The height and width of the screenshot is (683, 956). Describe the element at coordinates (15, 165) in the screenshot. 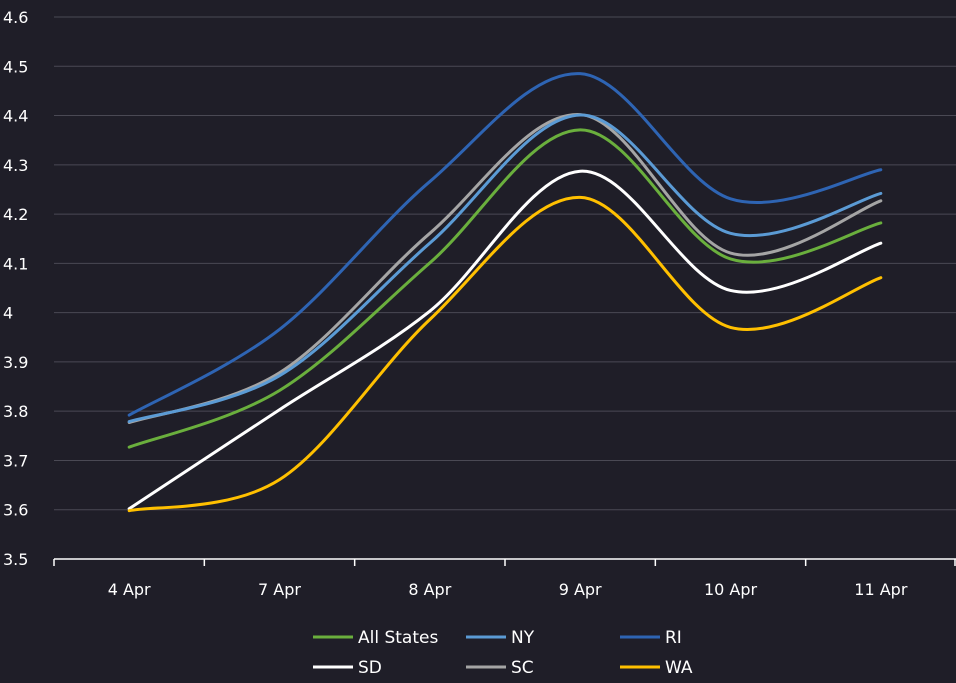

I see `y-tick-label: 4.3` at that location.